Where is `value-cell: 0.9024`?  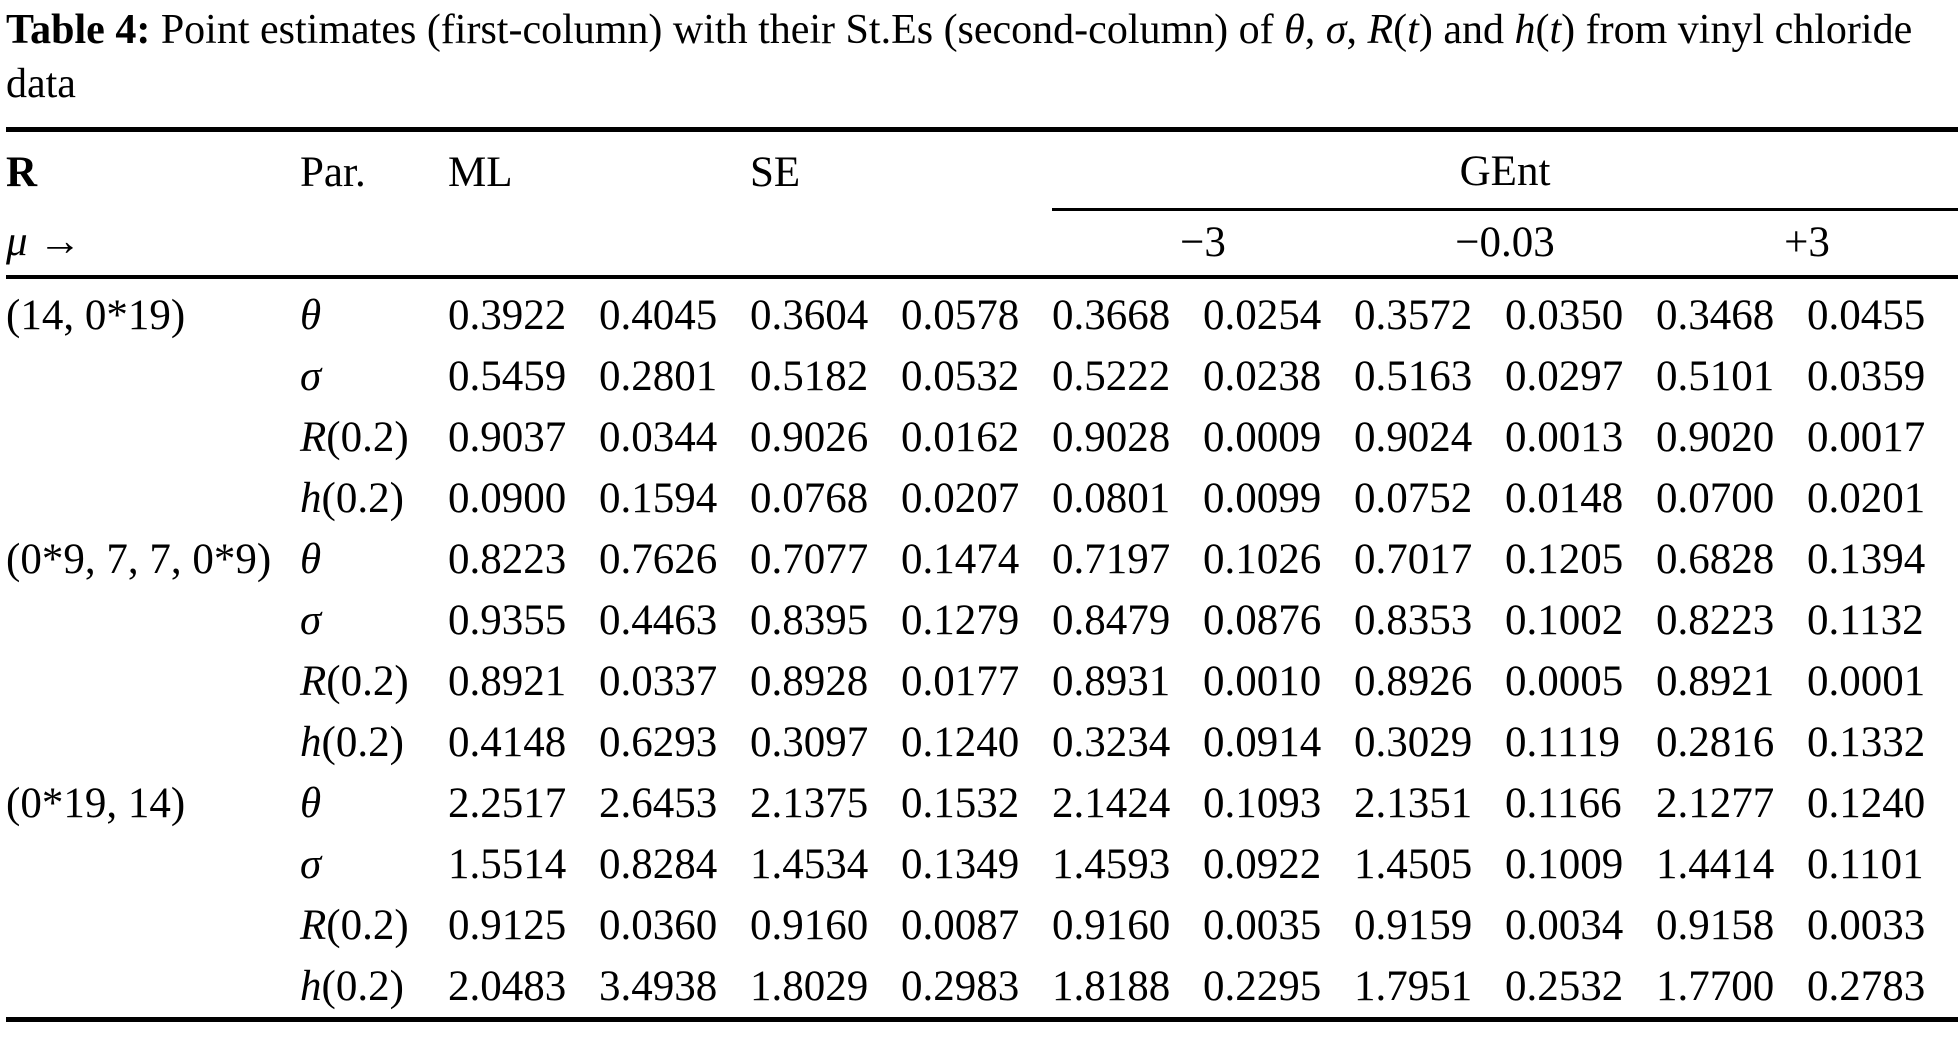
value-cell: 0.9024 is located at coordinates (1413, 437).